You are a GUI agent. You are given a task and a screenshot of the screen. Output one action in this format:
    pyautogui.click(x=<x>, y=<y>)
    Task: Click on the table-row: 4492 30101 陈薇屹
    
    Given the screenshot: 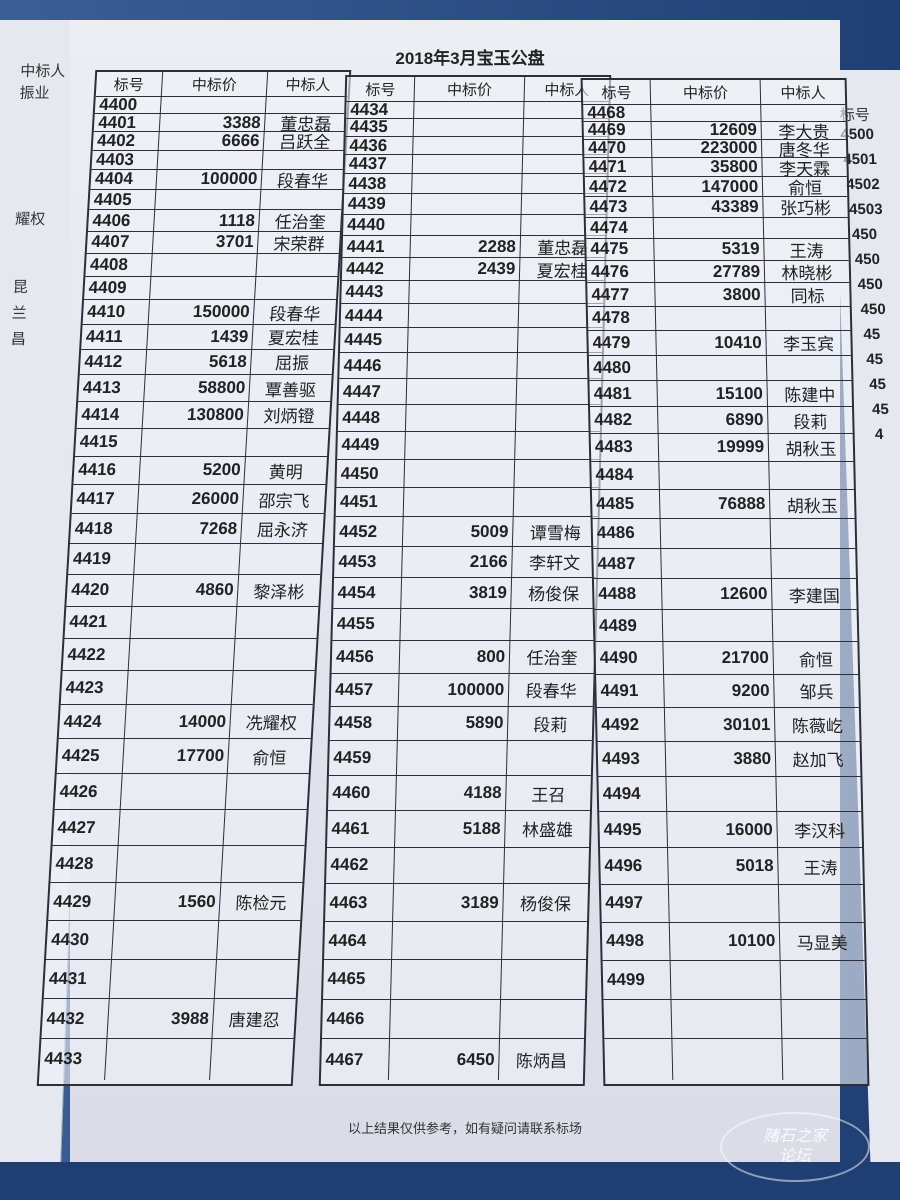 What is the action you would take?
    pyautogui.click(x=728, y=725)
    